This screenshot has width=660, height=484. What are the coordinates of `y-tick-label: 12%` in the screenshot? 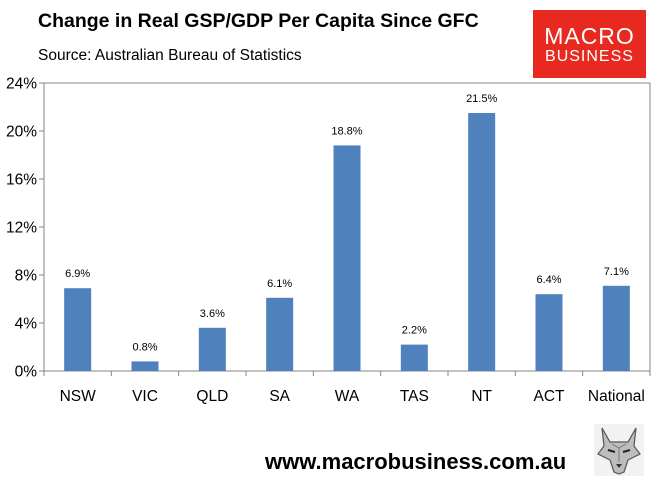 It's located at (21, 228).